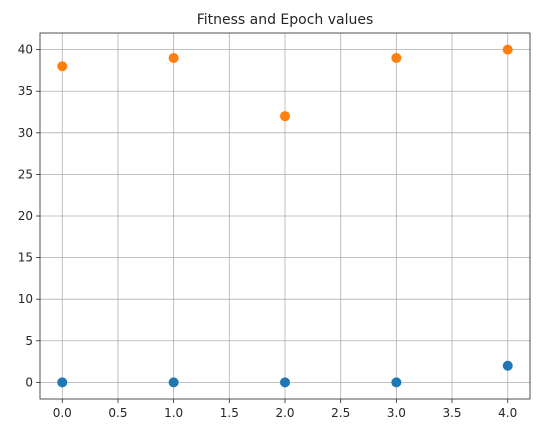  What do you see at coordinates (25, 216) in the screenshot?
I see `y-tick-label: 20` at bounding box center [25, 216].